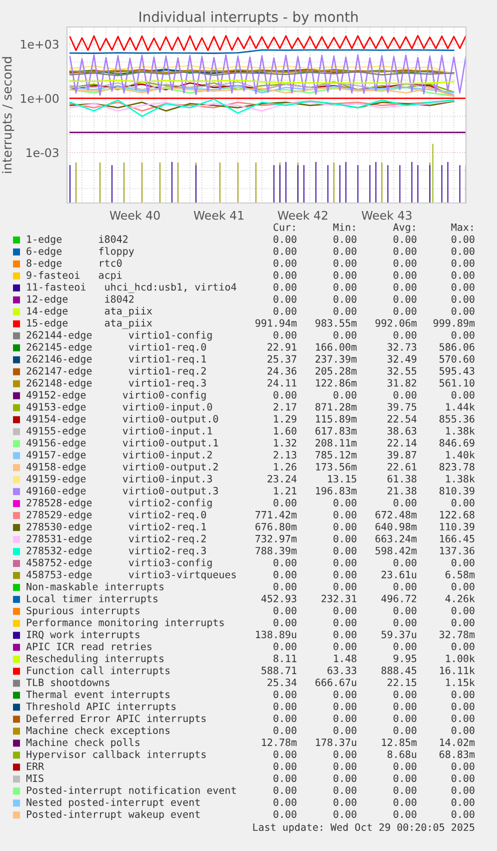 The image size is (497, 851). What do you see at coordinates (457, 383) in the screenshot?
I see `text: 561.10` at bounding box center [457, 383].